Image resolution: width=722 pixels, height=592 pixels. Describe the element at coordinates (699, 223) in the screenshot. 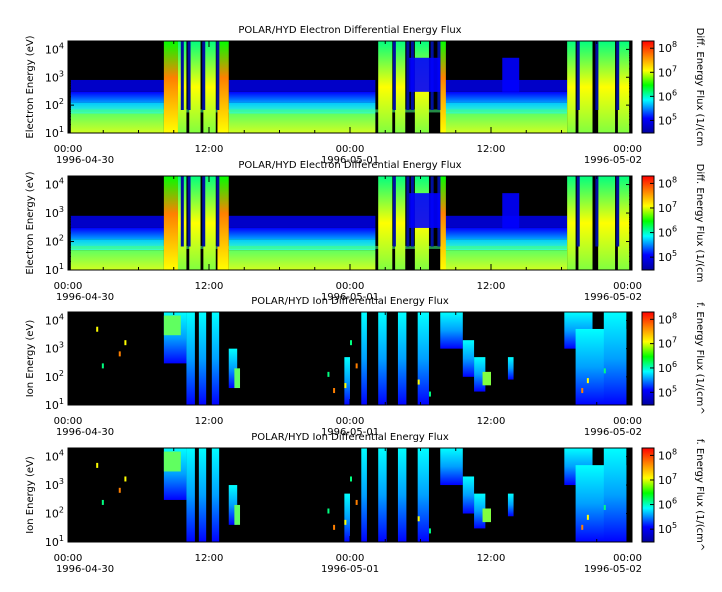

I see `colorbar-label: Diff. Energy Flux (1/(cm` at that location.